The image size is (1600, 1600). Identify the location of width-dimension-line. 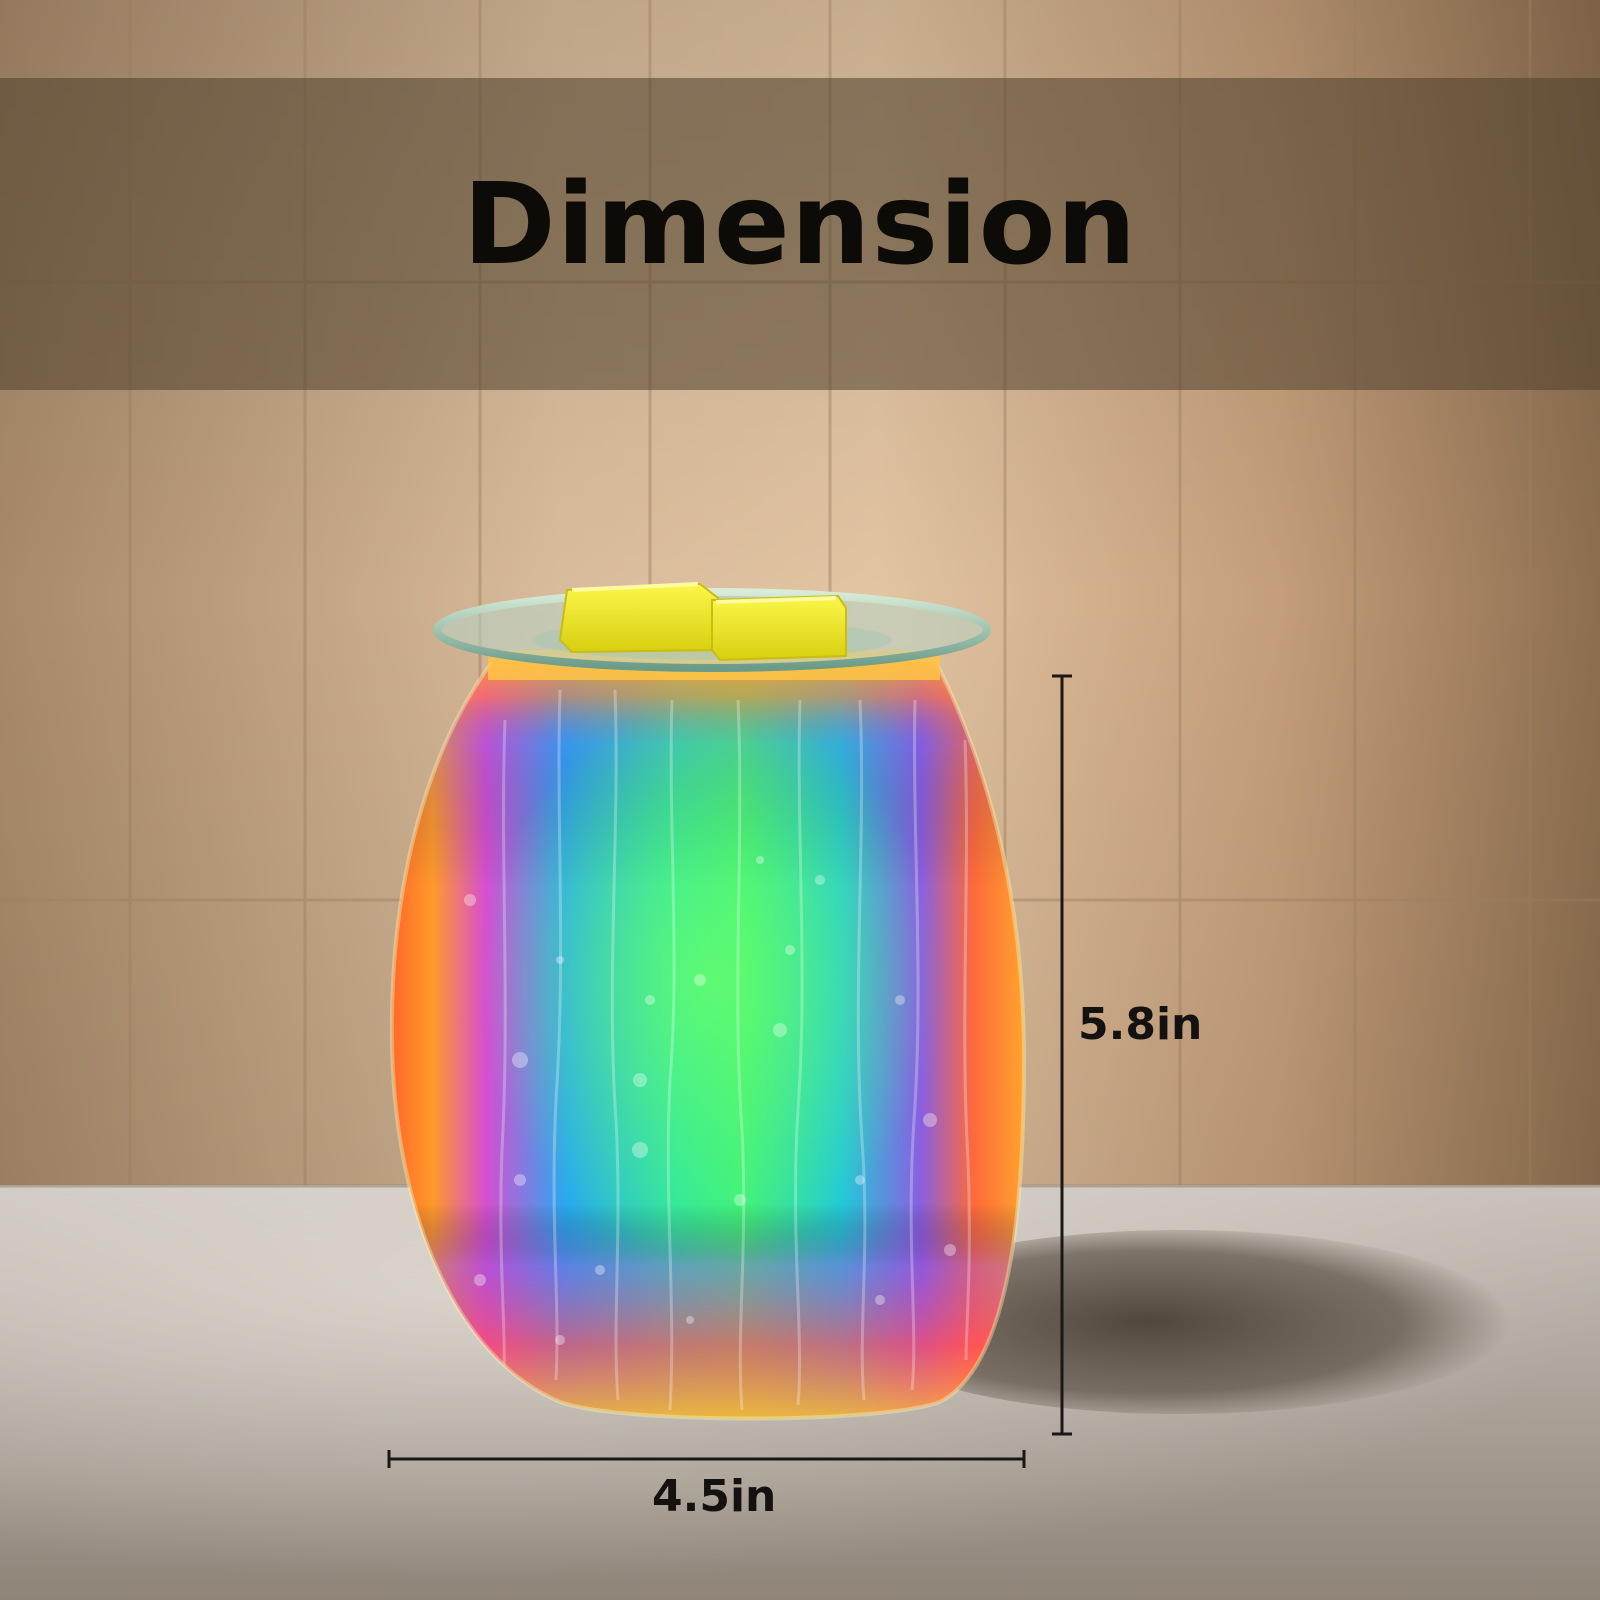
(706, 1459).